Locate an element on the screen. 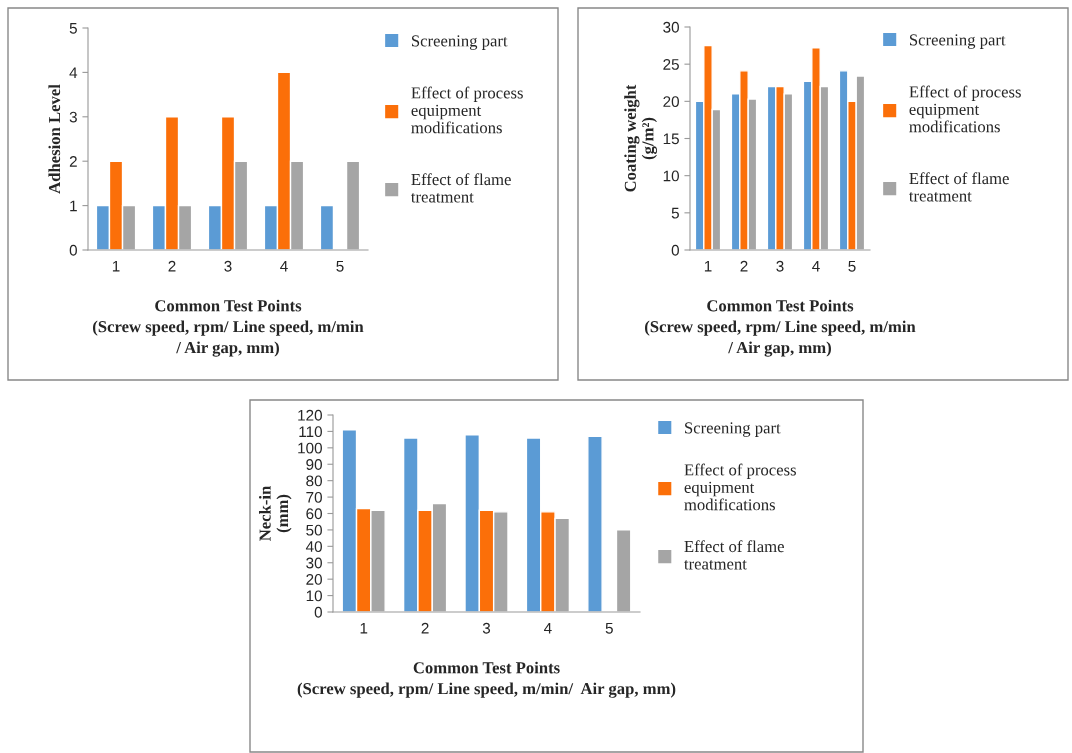 Image resolution: width=1072 pixels, height=753 pixels. x-axis-title: Common Test Points (Screw speed, rpm/ Line speed, m/min/ Air gap, mm) is located at coordinates (486, 679).